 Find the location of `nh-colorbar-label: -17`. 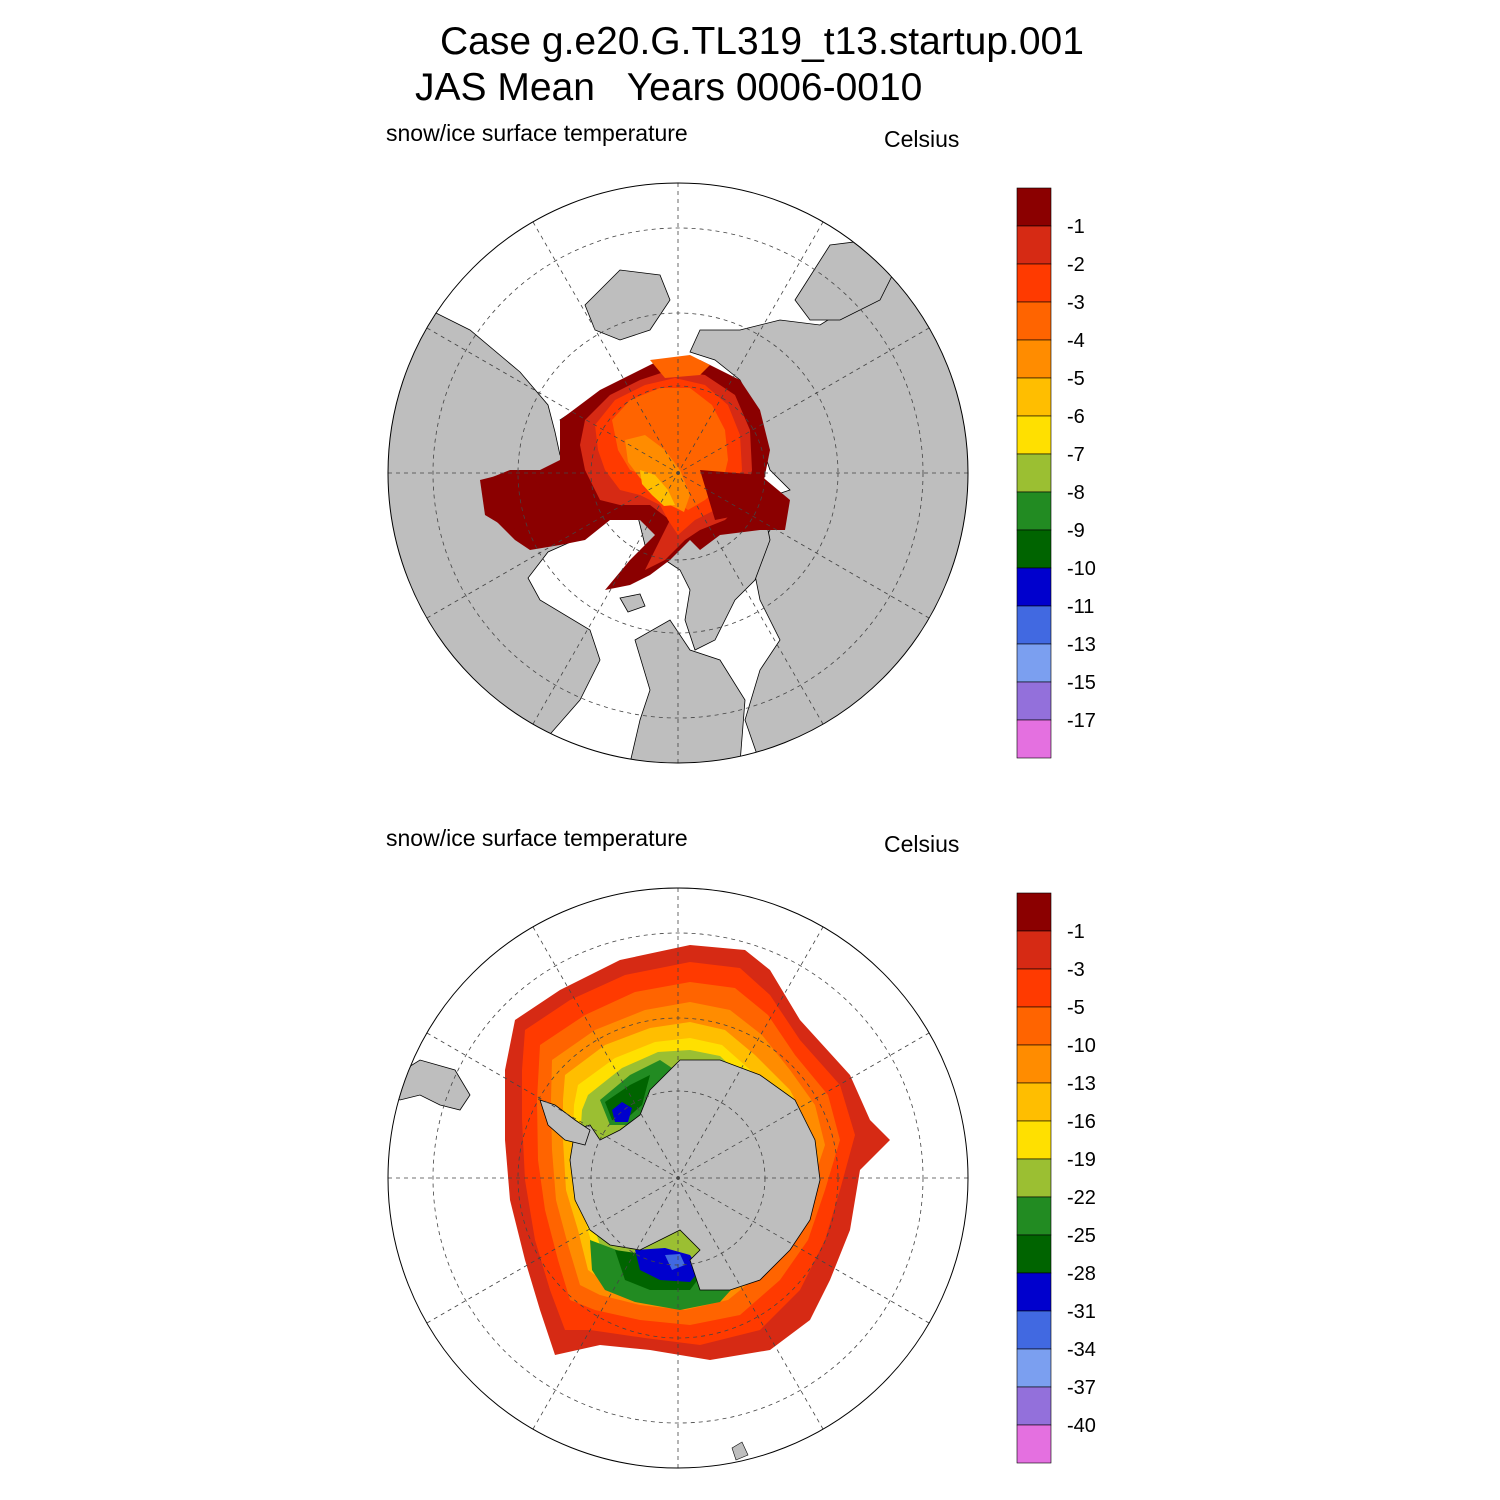

nh-colorbar-label: -17 is located at coordinates (1081, 721).